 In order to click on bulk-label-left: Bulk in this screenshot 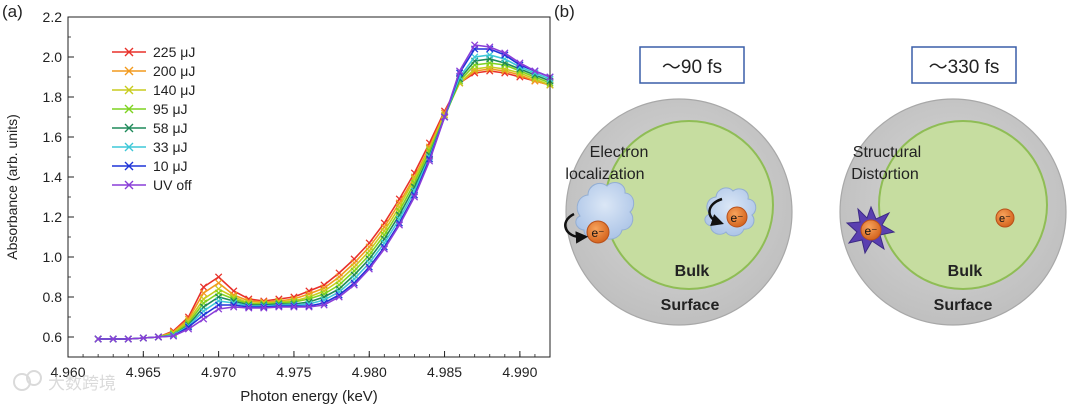, I will do `click(692, 271)`.